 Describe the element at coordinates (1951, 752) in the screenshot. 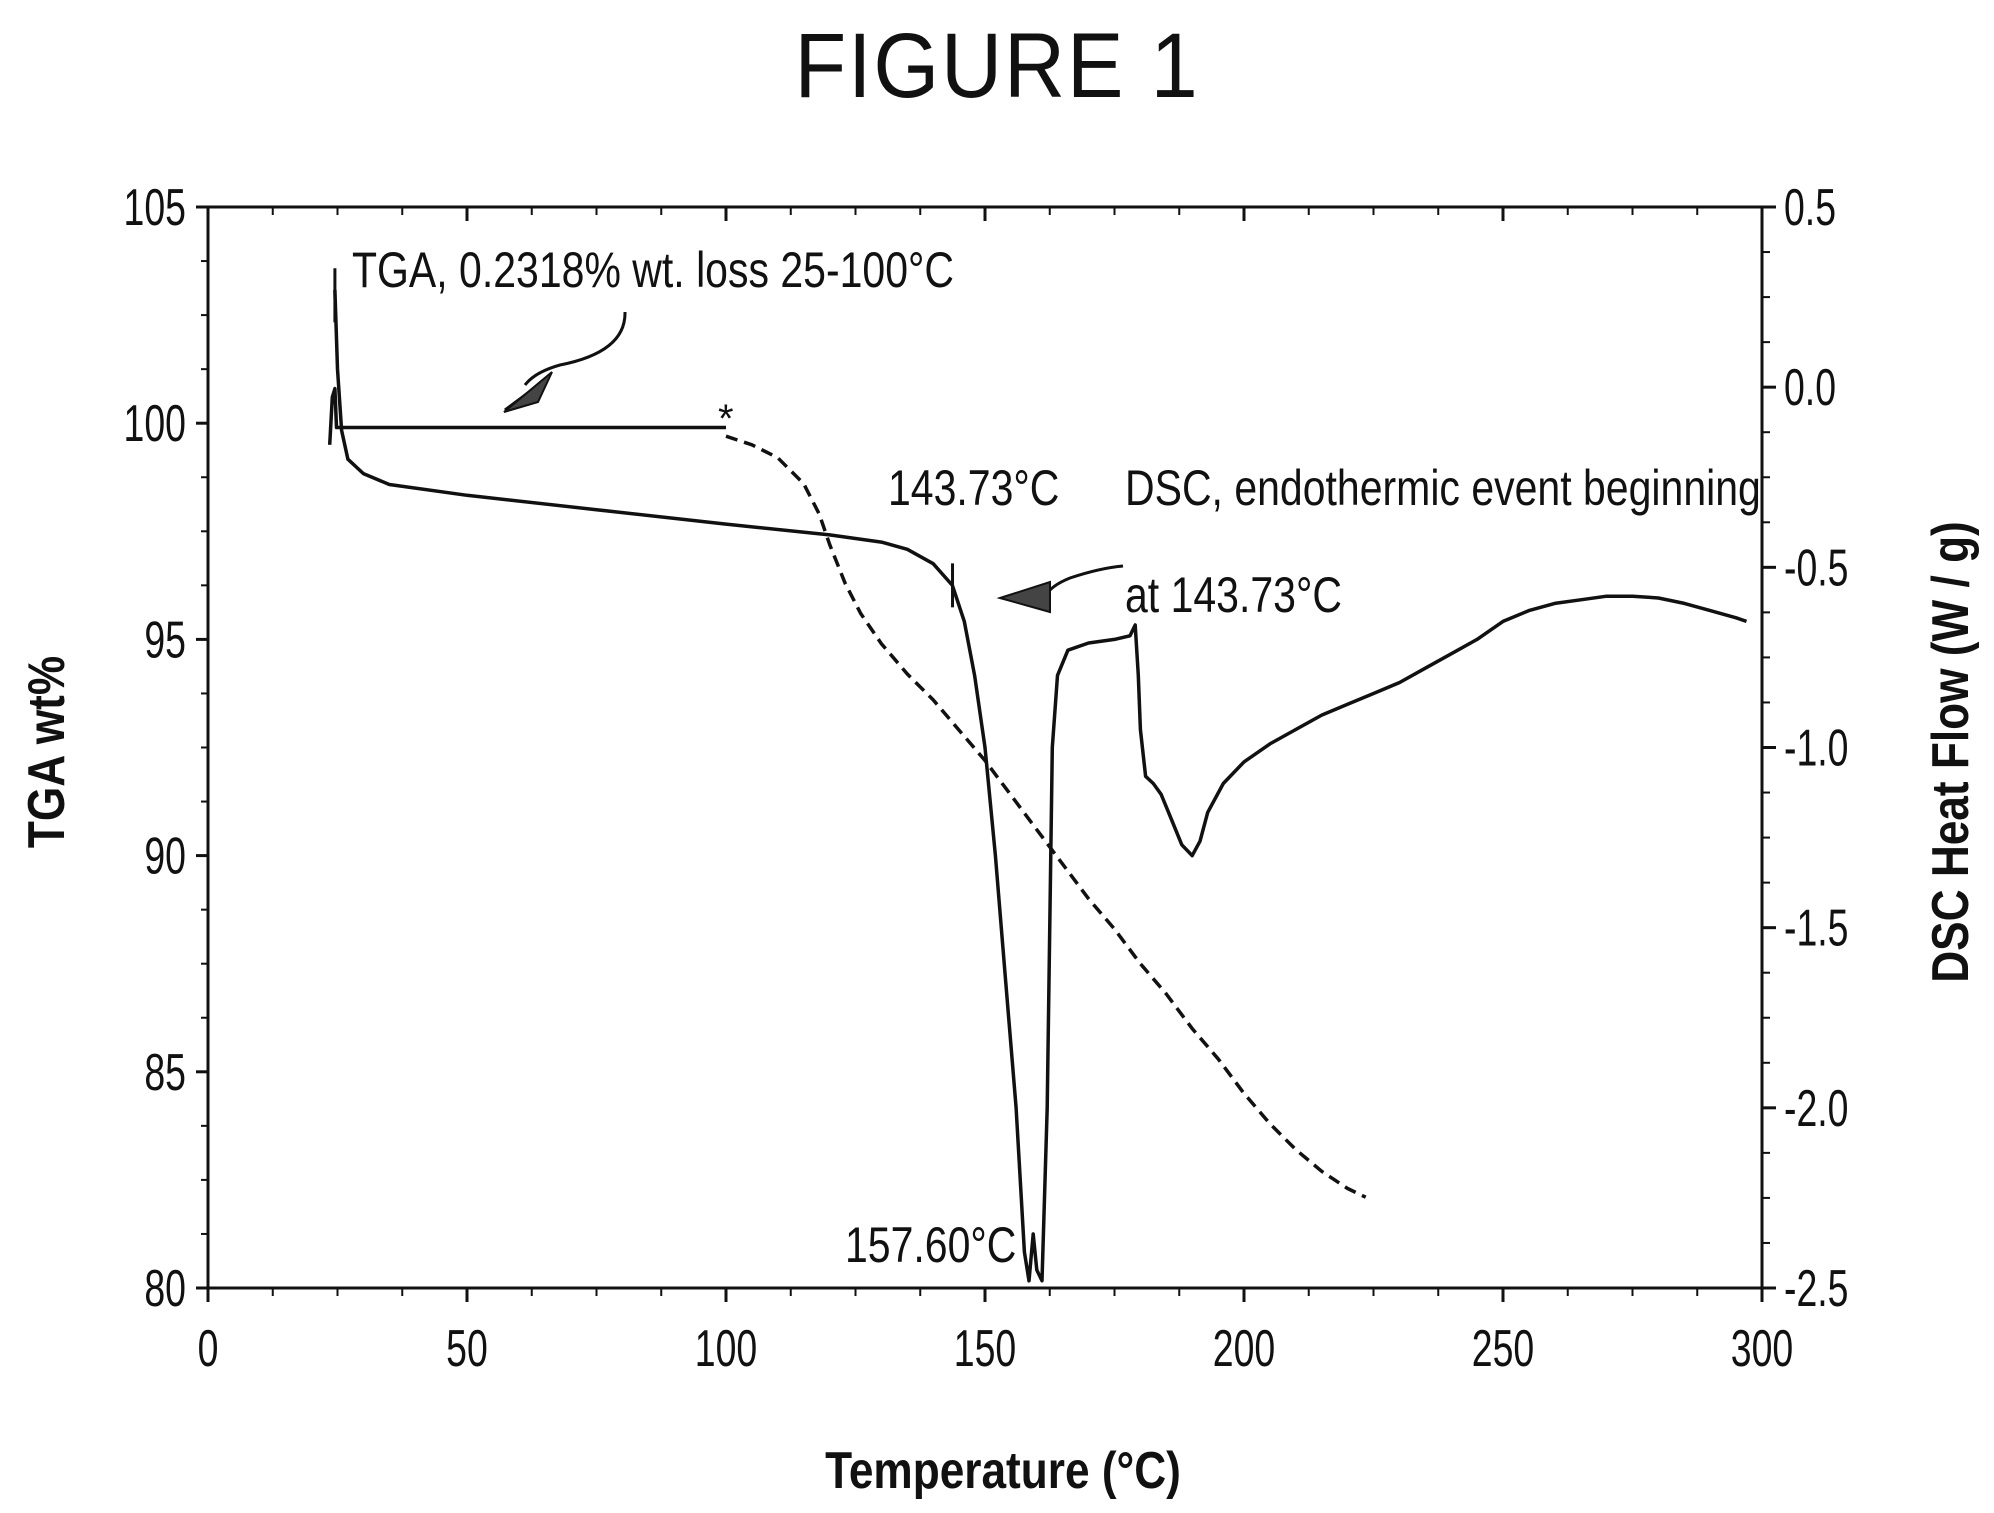

I see `y-axis-title-right: DSC Heat Flow (W / g)` at that location.